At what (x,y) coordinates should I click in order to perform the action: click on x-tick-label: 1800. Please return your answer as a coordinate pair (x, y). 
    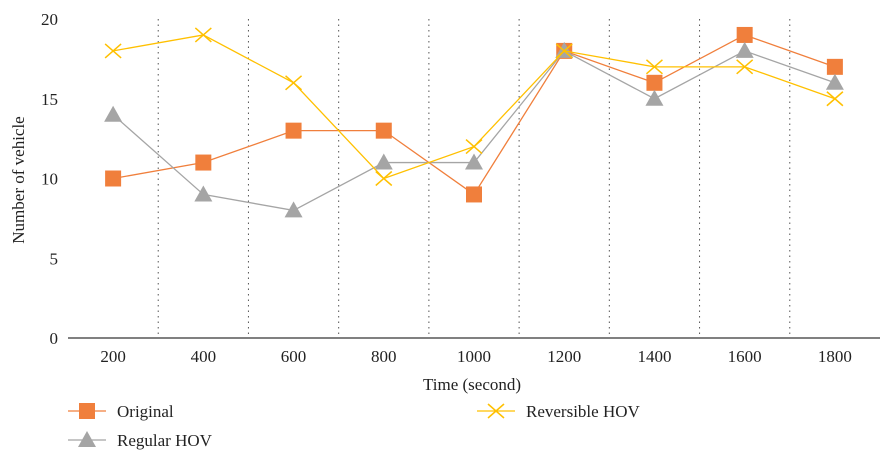
    Looking at the image, I should click on (835, 356).